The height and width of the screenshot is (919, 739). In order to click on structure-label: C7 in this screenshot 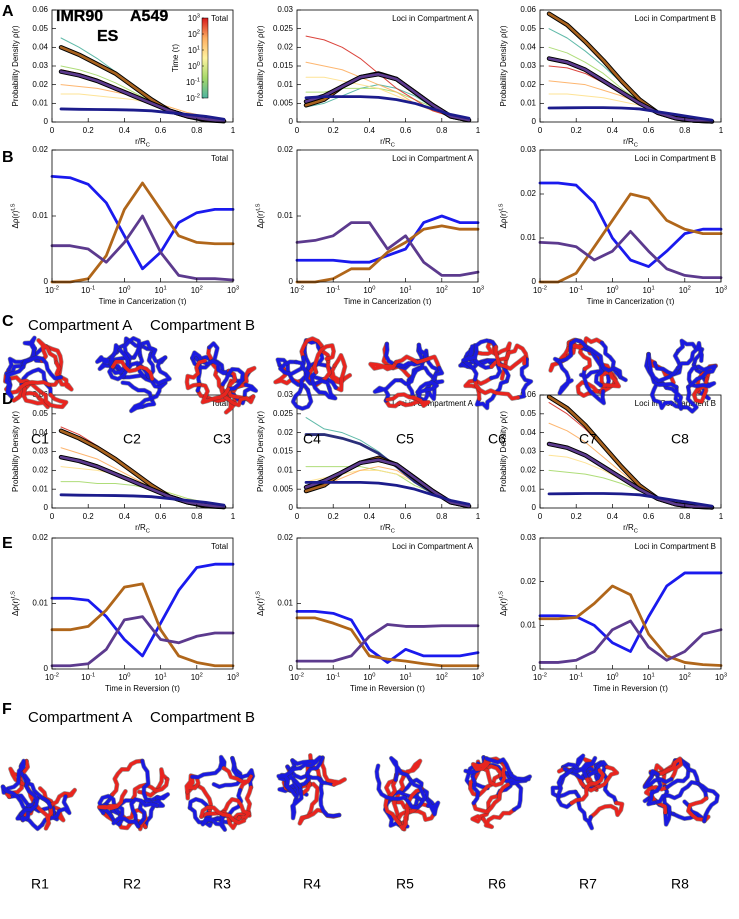, I will do `click(588, 439)`.